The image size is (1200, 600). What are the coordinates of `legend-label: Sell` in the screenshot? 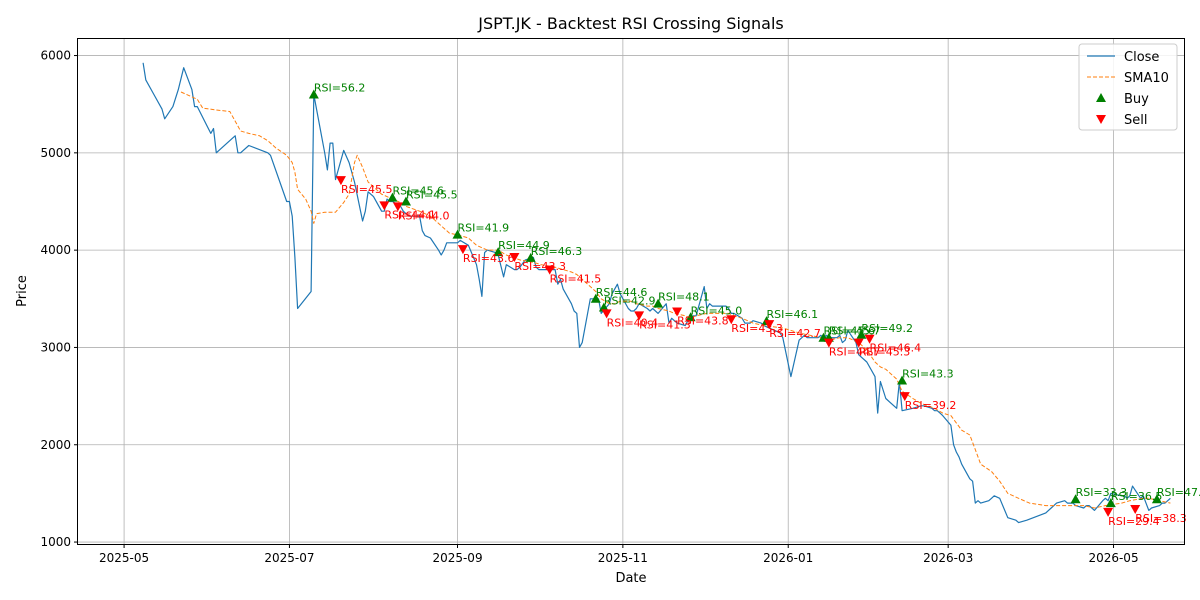 It's located at (1135, 120).